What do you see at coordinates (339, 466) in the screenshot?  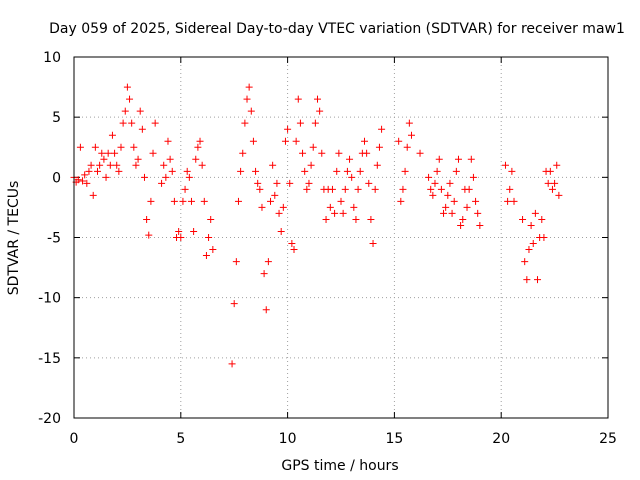 I see `x-axis-label: GPS time / hours` at bounding box center [339, 466].